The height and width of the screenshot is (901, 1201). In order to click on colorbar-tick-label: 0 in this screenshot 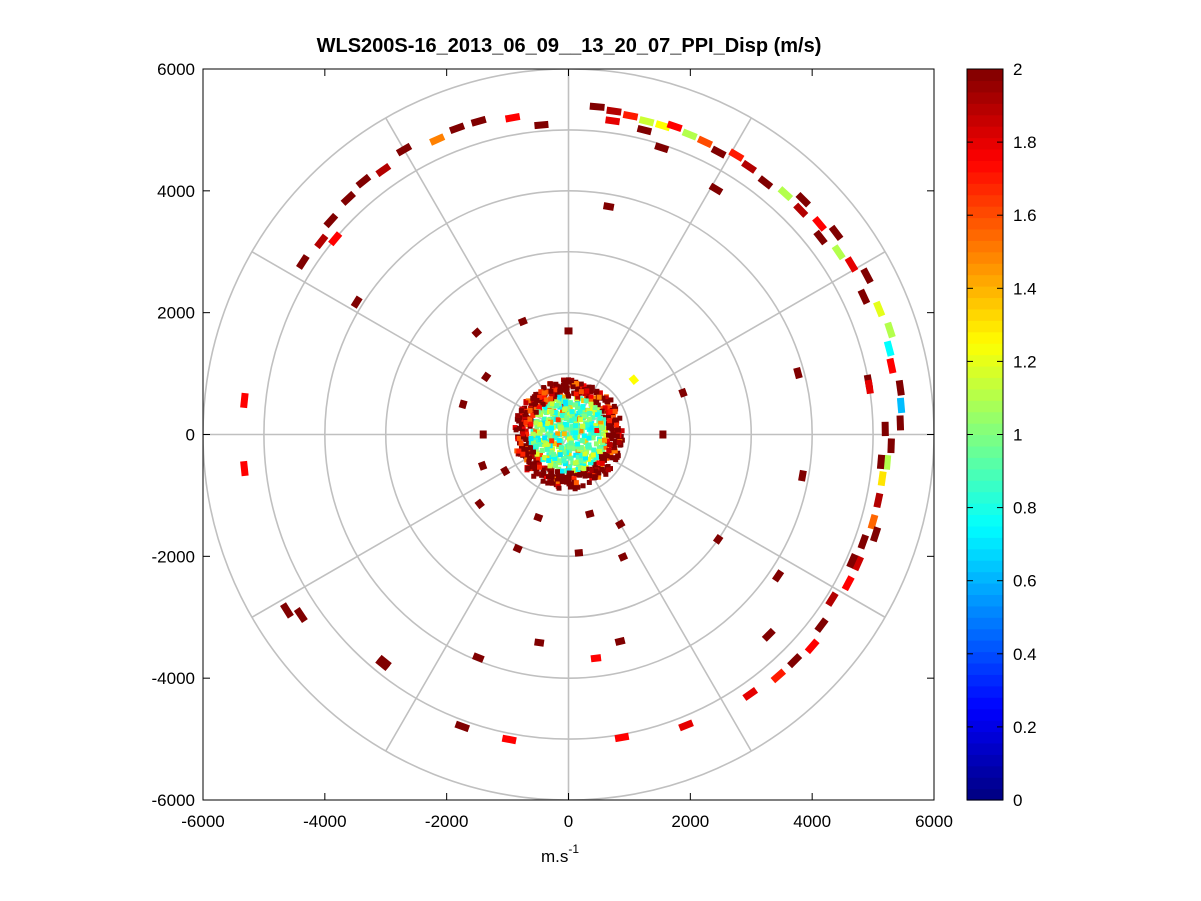, I will do `click(1017, 800)`.